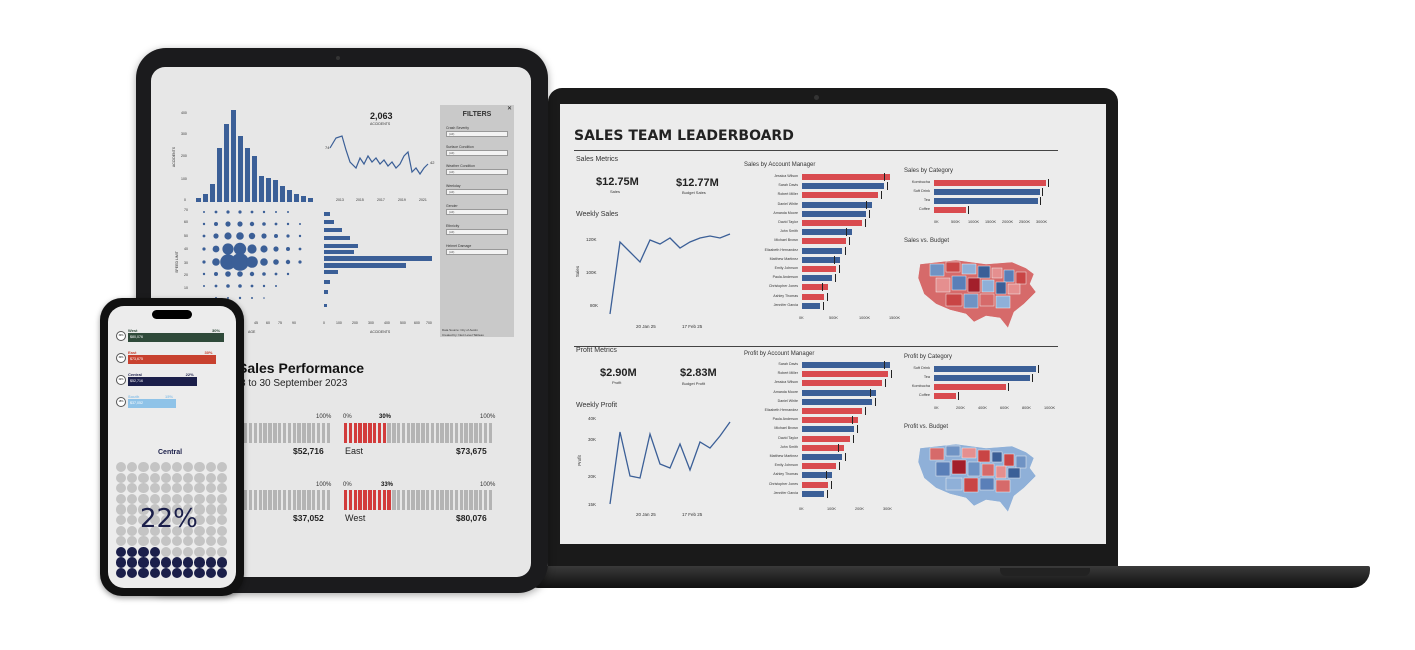 The image size is (1415, 650). I want to click on bar-x-tick: 100, so click(339, 323).